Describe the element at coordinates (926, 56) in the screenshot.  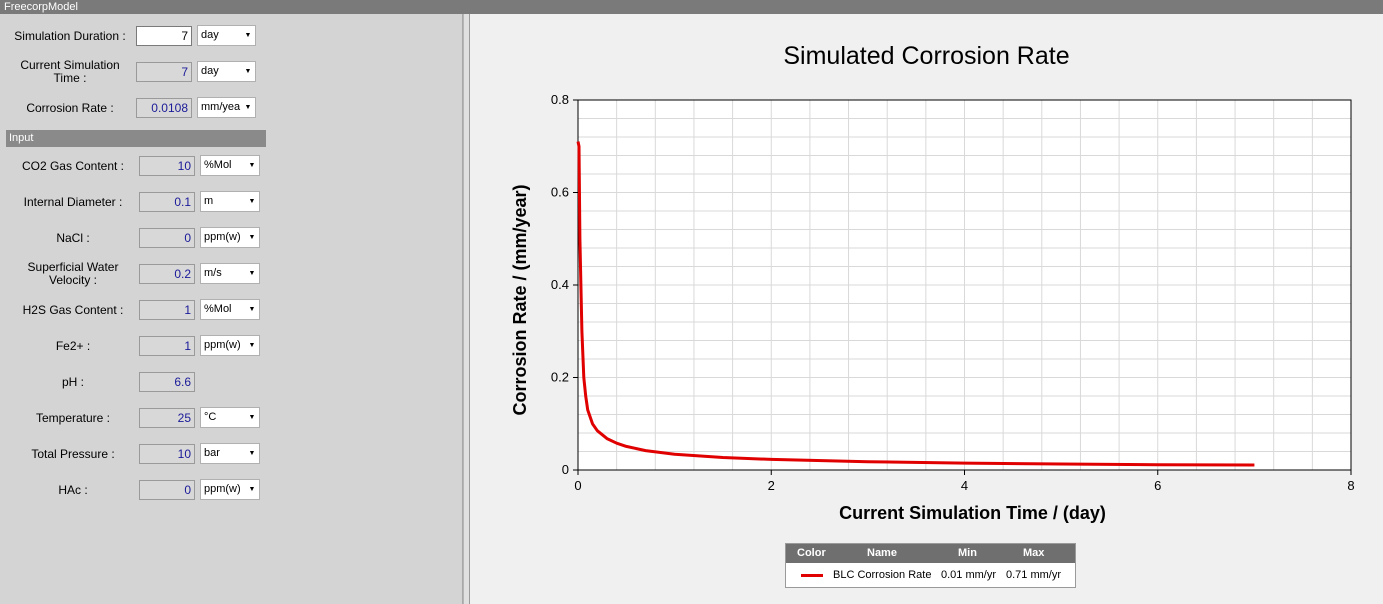
I see `chart-title: Simulated Corrosion Rate` at that location.